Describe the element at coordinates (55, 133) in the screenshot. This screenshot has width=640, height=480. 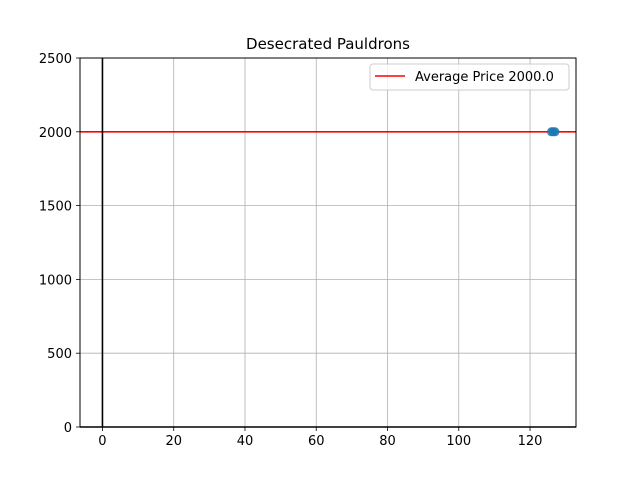
I see `y-tick-label: 2000` at that location.